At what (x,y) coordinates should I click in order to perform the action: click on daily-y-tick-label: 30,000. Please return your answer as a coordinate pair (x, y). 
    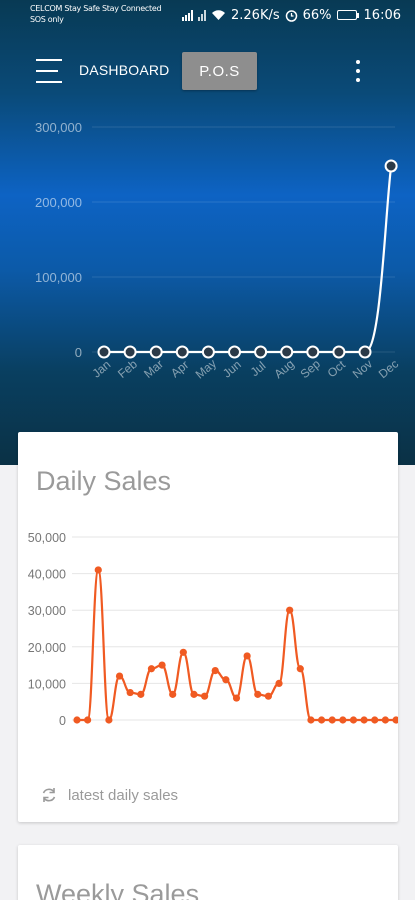
    Looking at the image, I should click on (47, 611).